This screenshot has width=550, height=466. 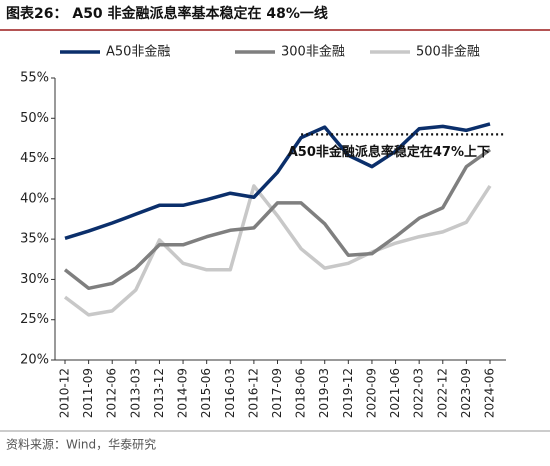 I want to click on x-tick-label: 2013-03, so click(x=135, y=393).